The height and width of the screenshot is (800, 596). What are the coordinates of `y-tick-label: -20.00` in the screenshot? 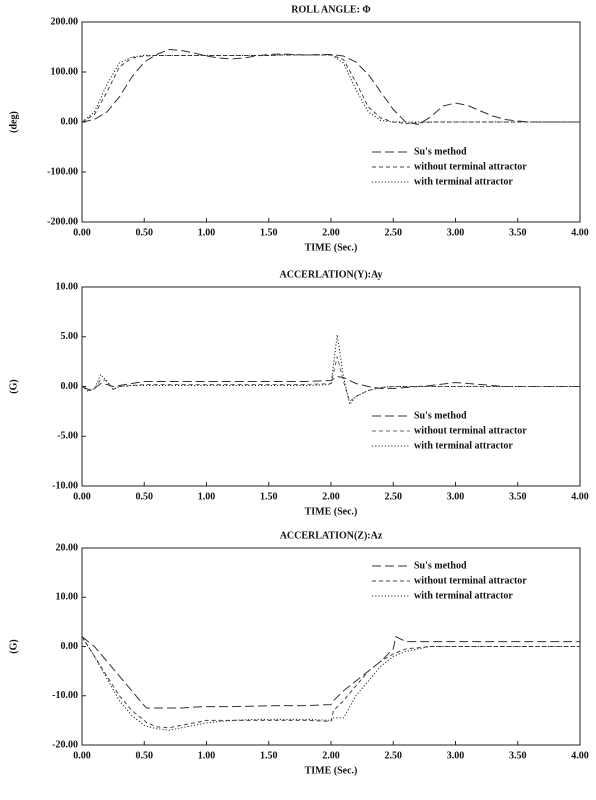 It's located at (65, 744).